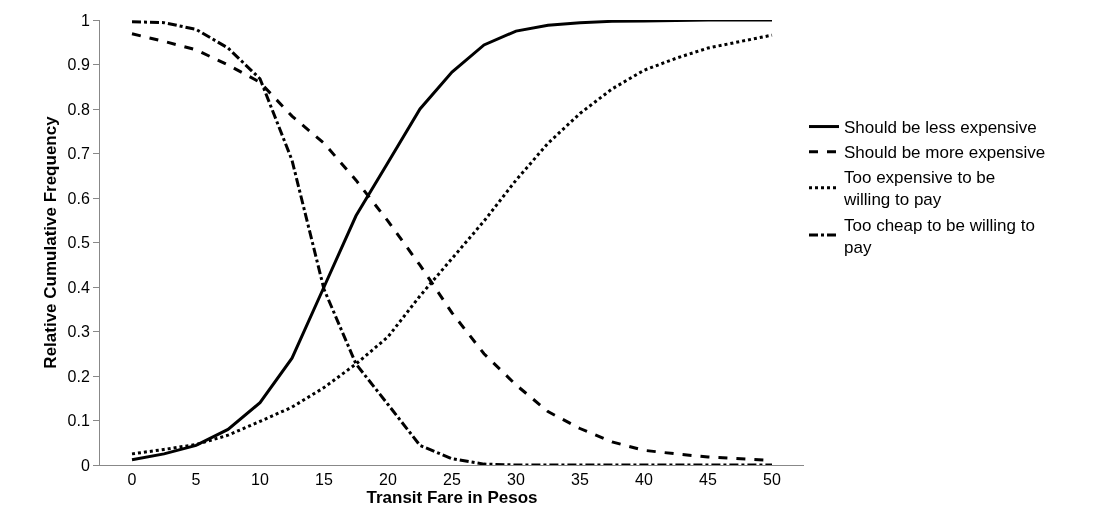  I want to click on y-tick-label: 0.6, so click(78, 198).